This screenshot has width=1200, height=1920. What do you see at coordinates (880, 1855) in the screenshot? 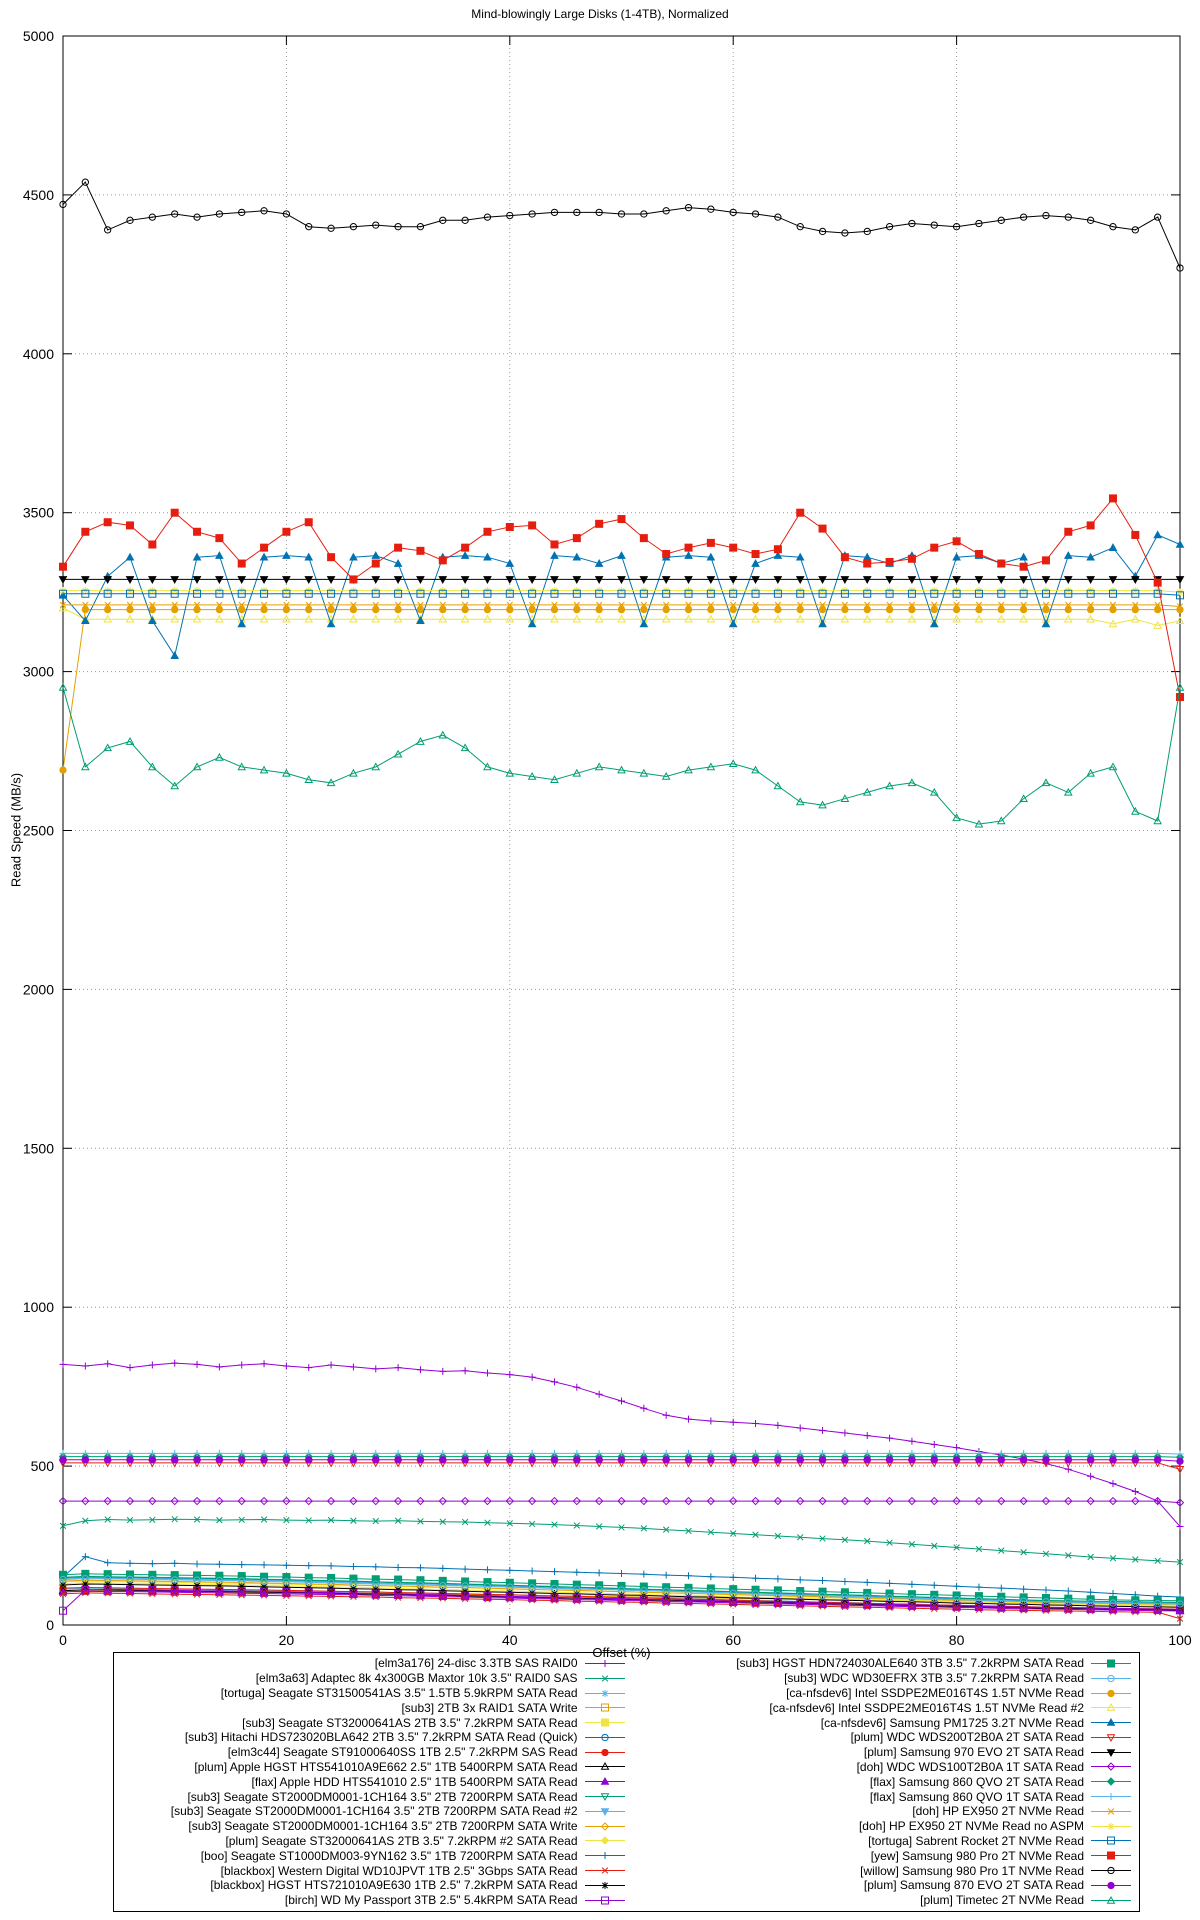
I see `legend-row: [yew] Samsung 980 Pro 2T NVMe Read` at bounding box center [880, 1855].